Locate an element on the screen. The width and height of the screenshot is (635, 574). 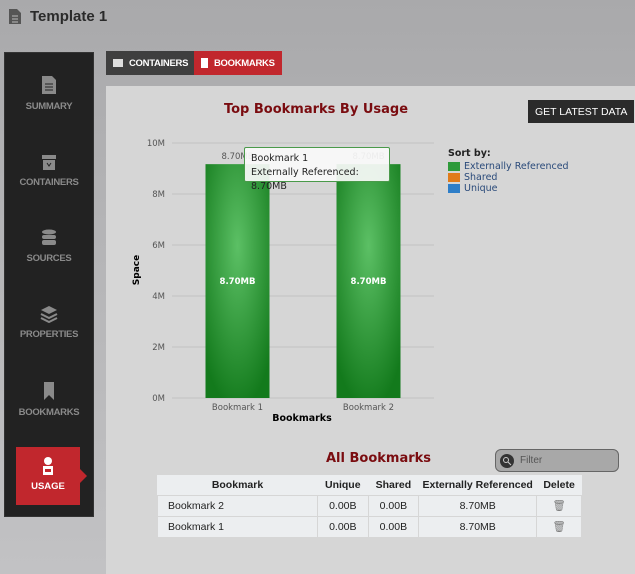
tab-bookmarks: BOOKMARKS is located at coordinates (238, 63).